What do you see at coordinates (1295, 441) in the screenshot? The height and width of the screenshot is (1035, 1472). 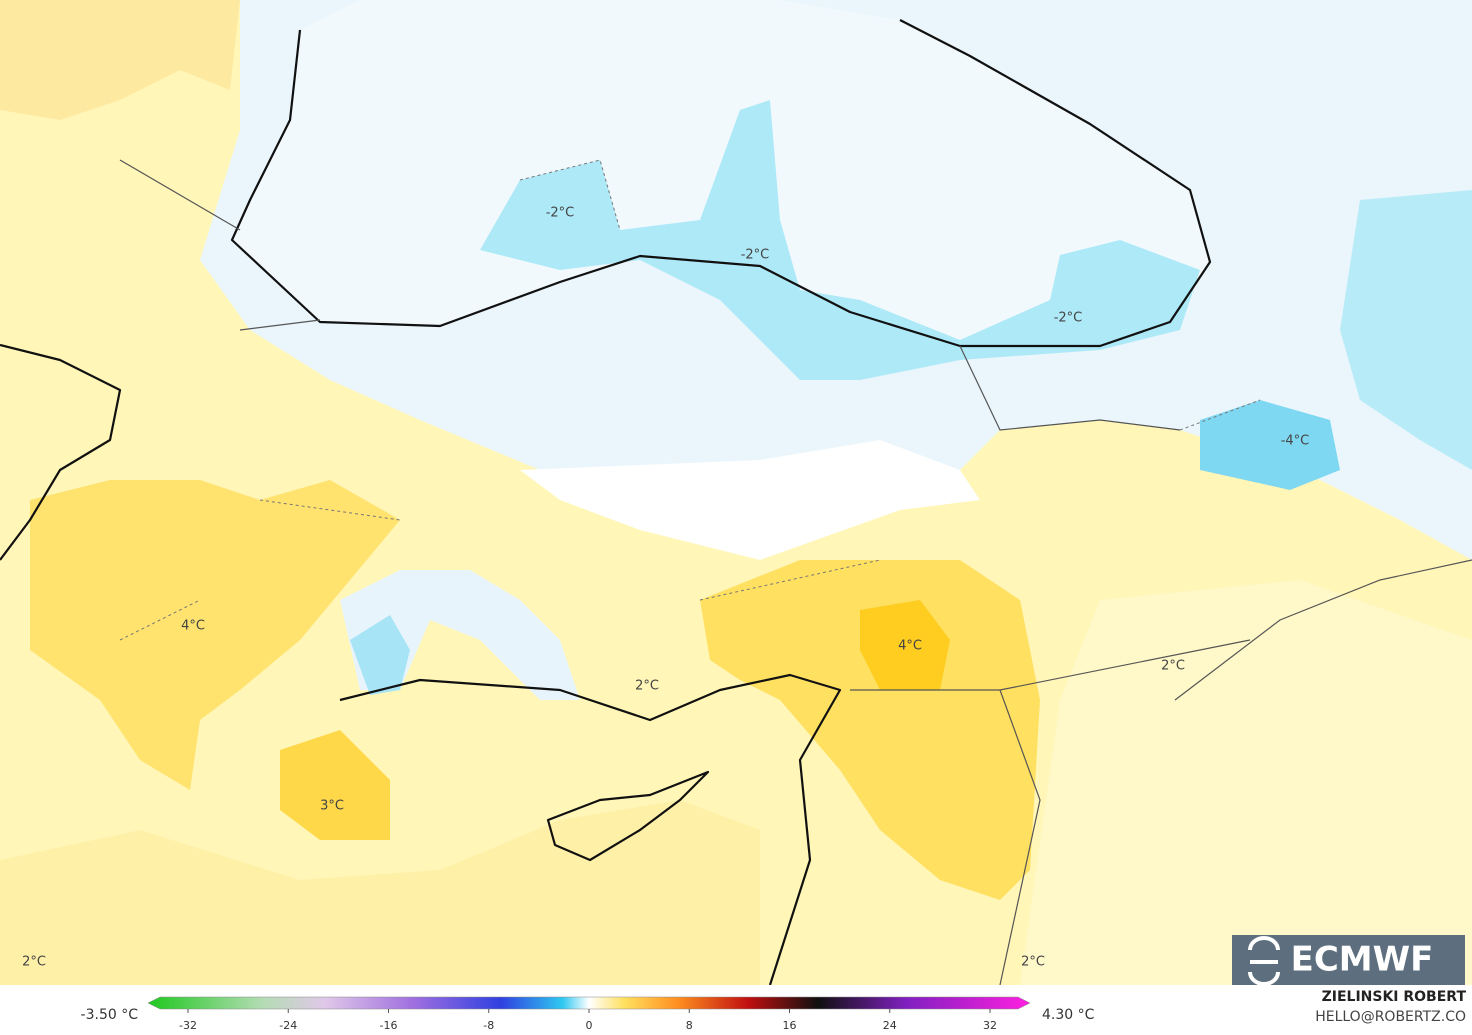 I see `contour-label: -4°C` at bounding box center [1295, 441].